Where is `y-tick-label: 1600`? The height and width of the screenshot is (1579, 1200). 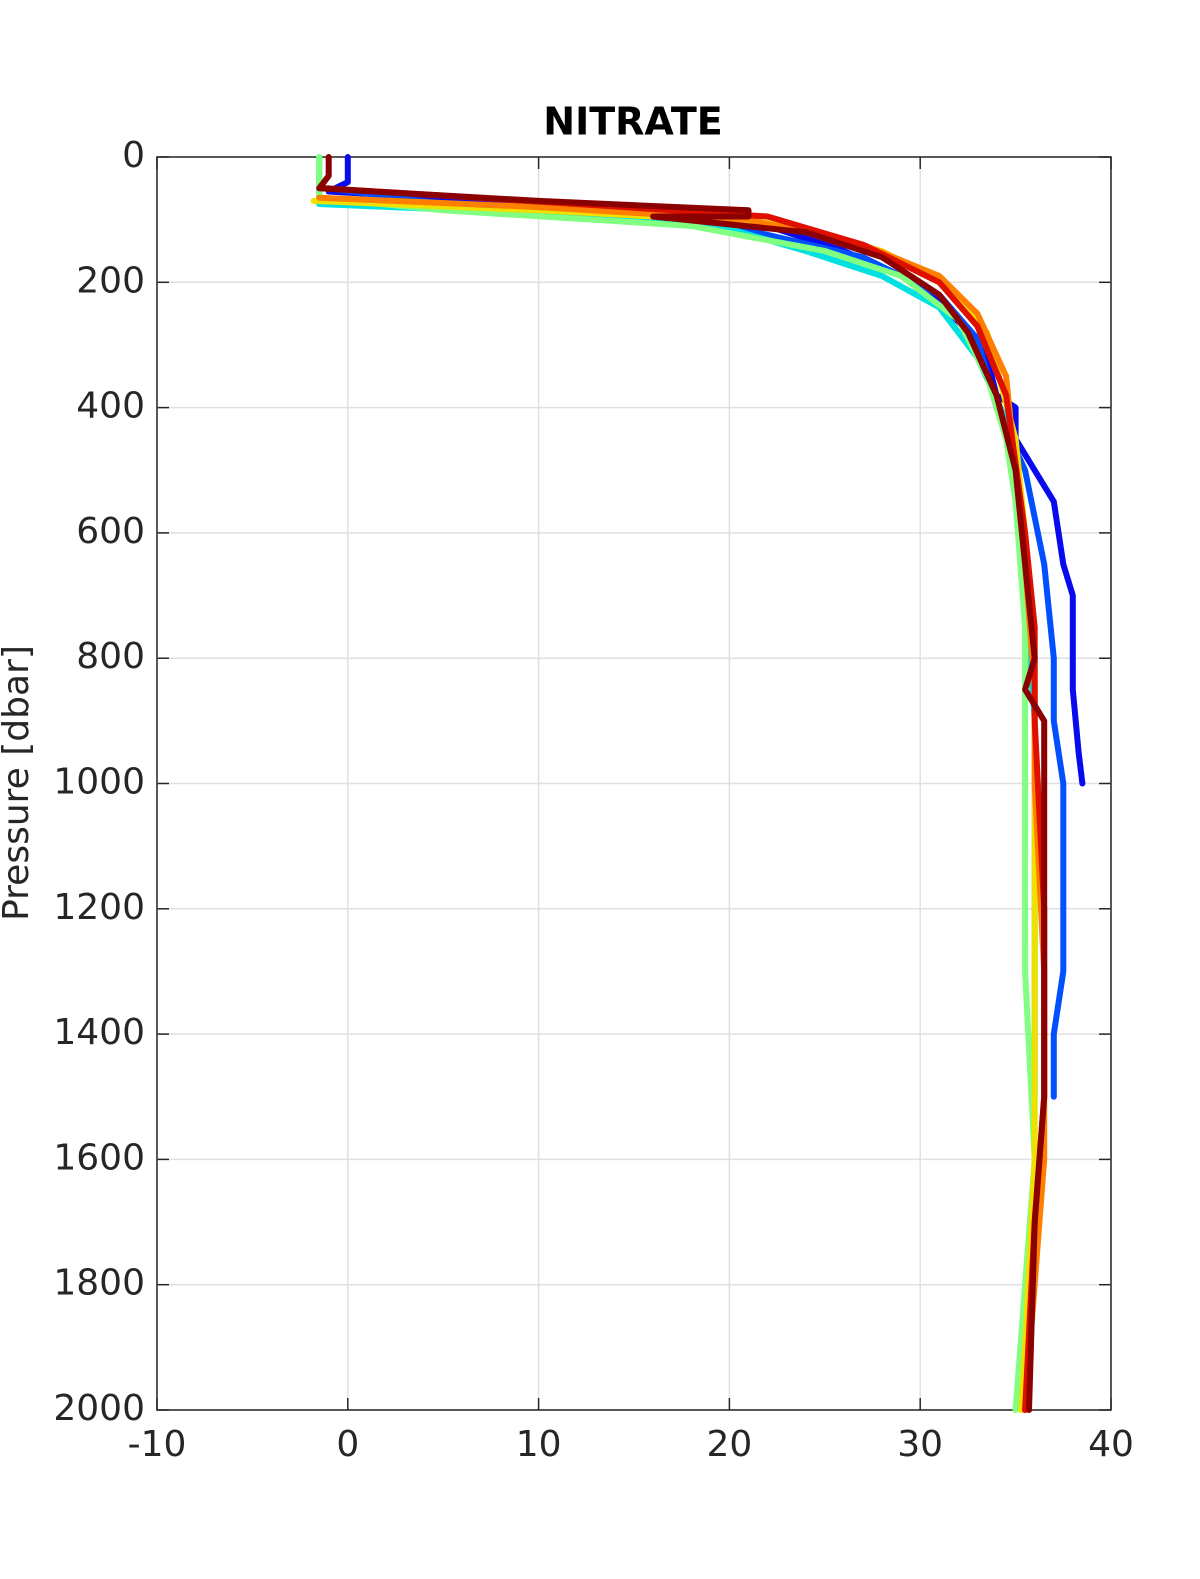 y-tick-label: 1600 is located at coordinates (99, 1157).